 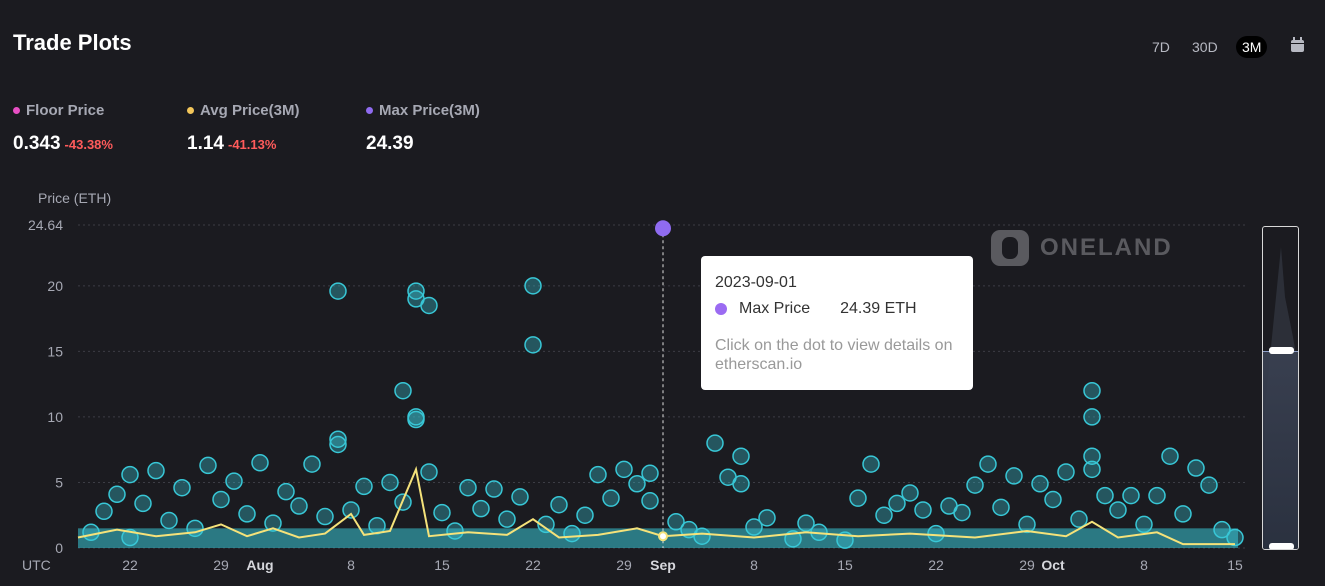 What do you see at coordinates (1297, 45) in the screenshot?
I see `calendar-icon` at bounding box center [1297, 45].